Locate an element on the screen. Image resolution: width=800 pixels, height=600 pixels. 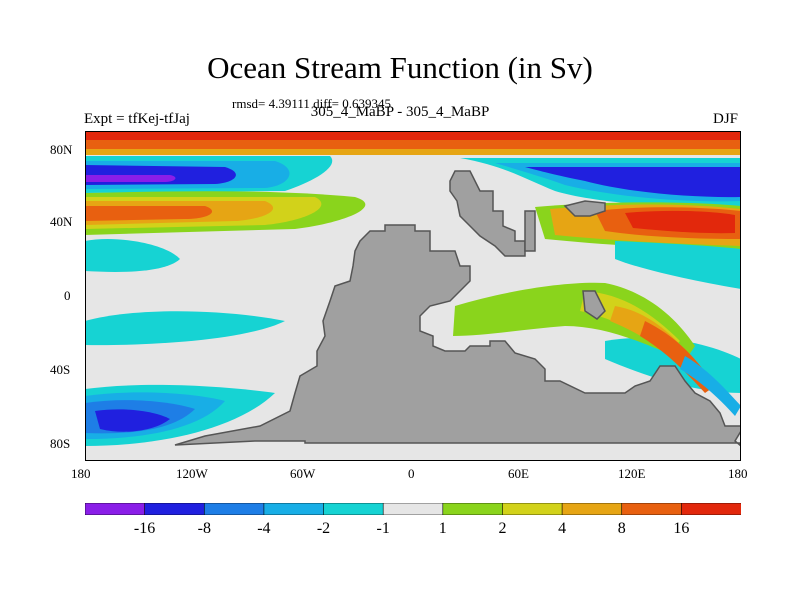
colorbar-label: -8 is located at coordinates (204, 528).